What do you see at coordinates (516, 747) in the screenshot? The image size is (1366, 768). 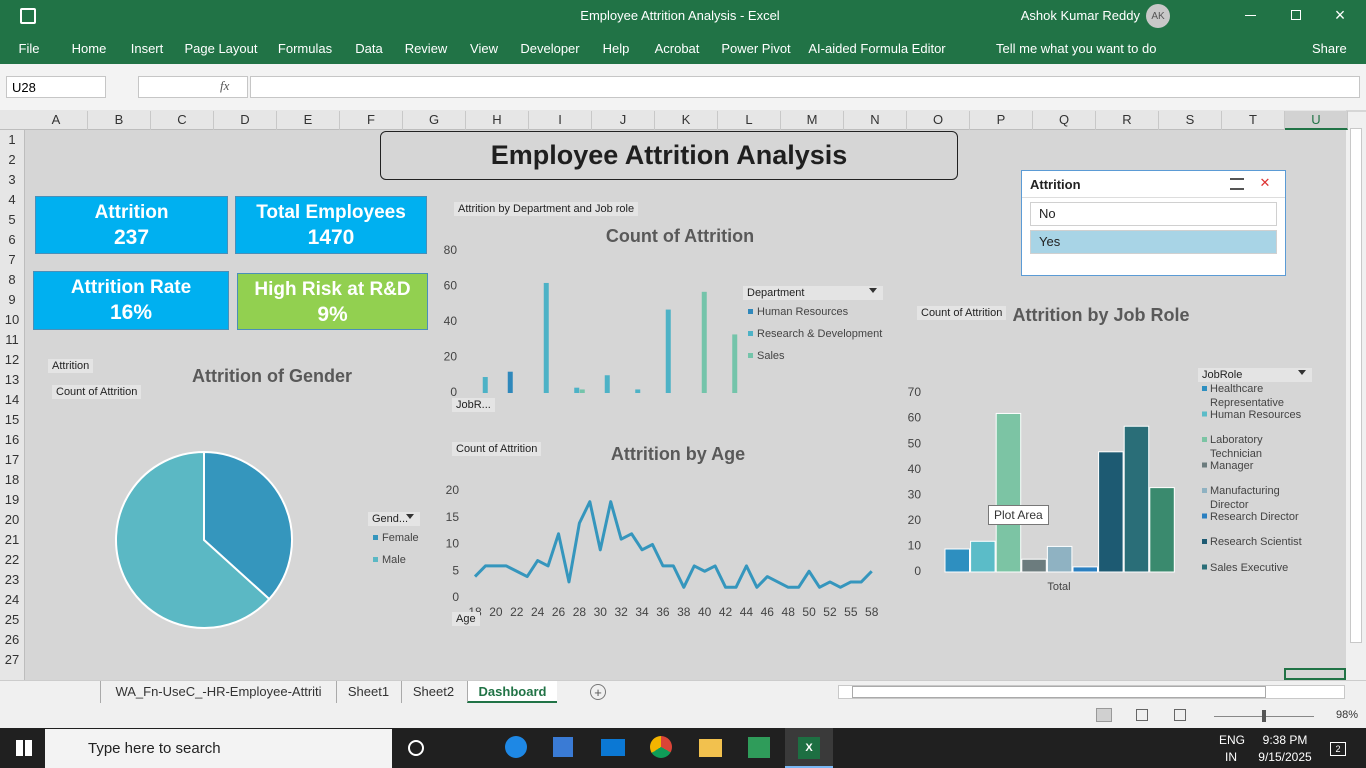 I see `edge` at bounding box center [516, 747].